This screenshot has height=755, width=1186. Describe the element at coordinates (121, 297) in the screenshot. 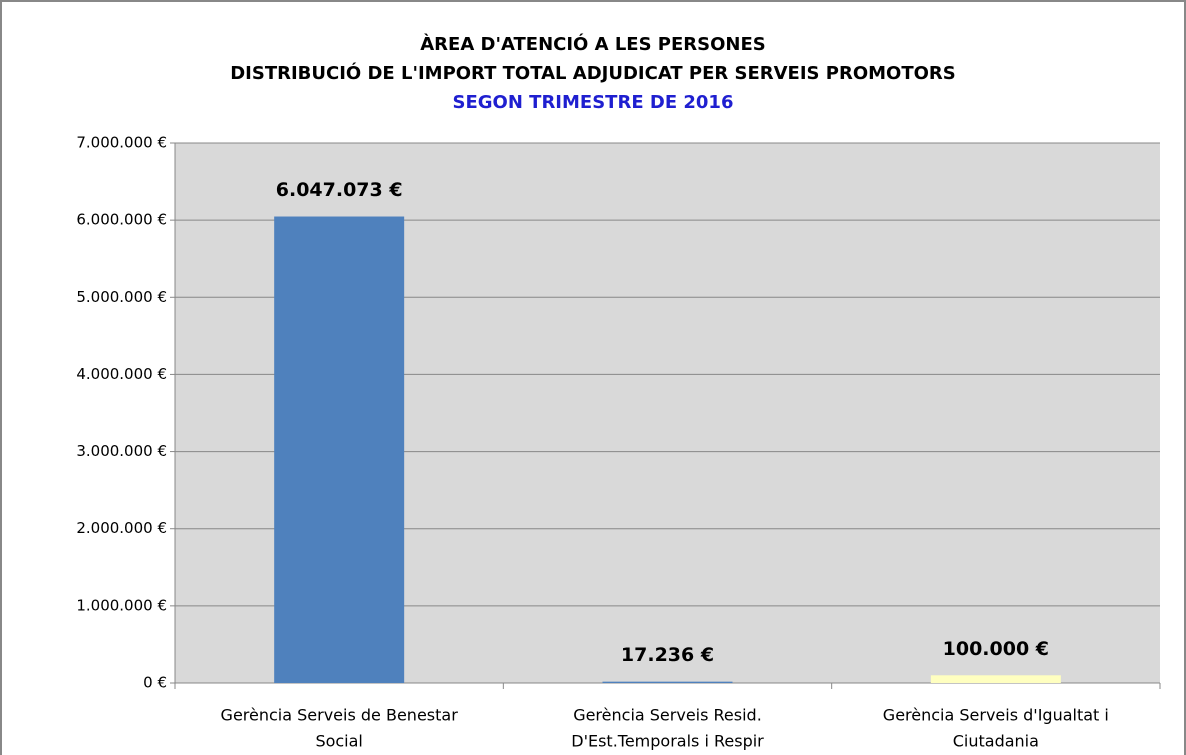

I see `y-tick-label: 5.000.000 €` at that location.